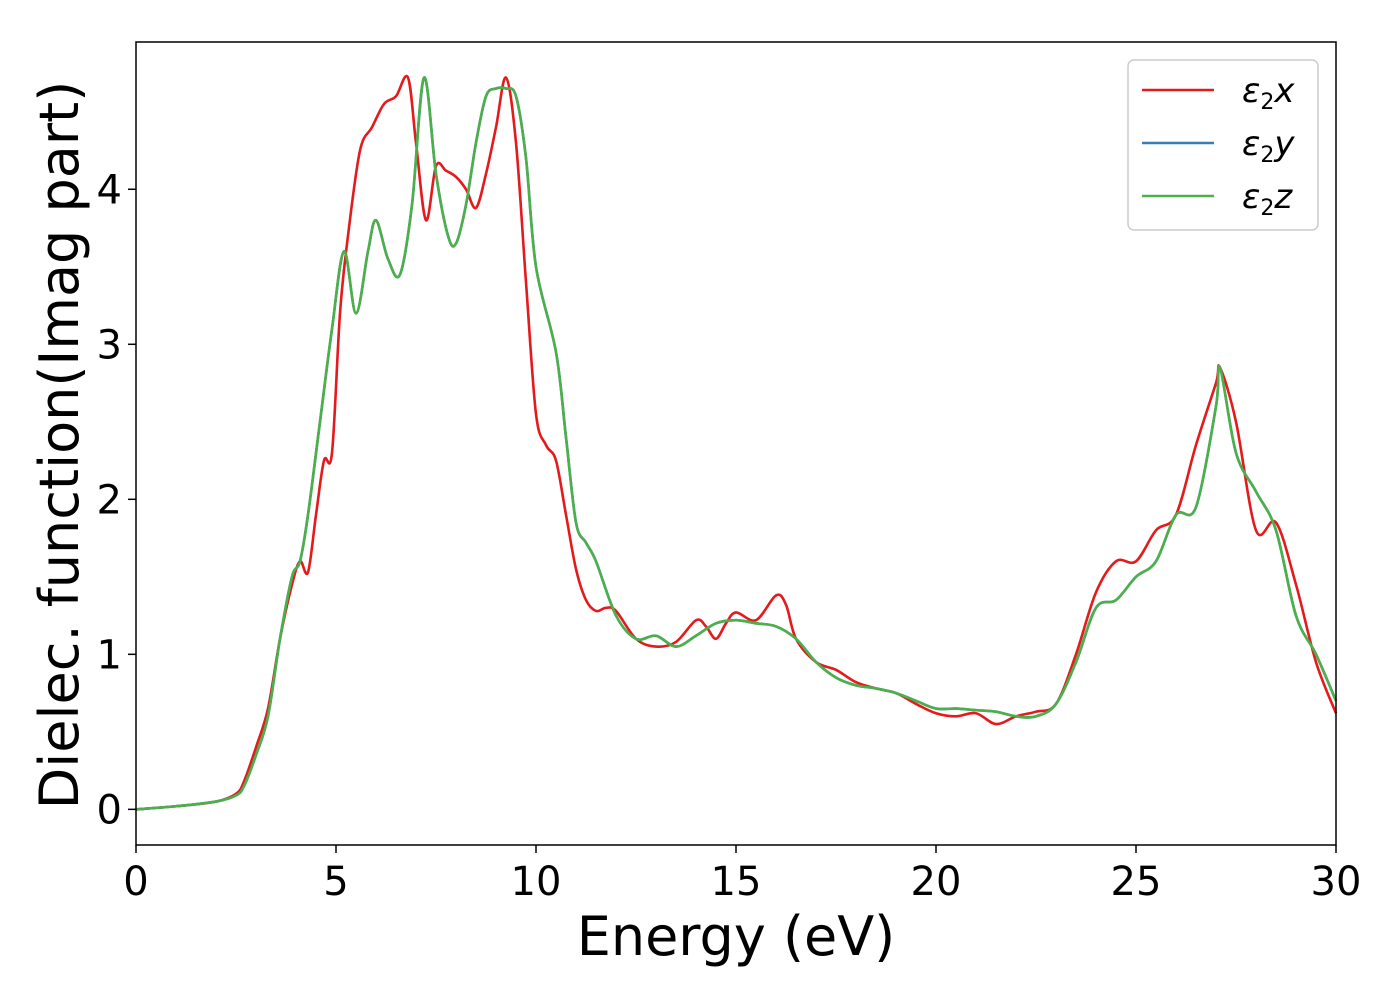  What do you see at coordinates (59, 445) in the screenshot?
I see `y-axis-title: Dielec. function(Imag part)` at bounding box center [59, 445].